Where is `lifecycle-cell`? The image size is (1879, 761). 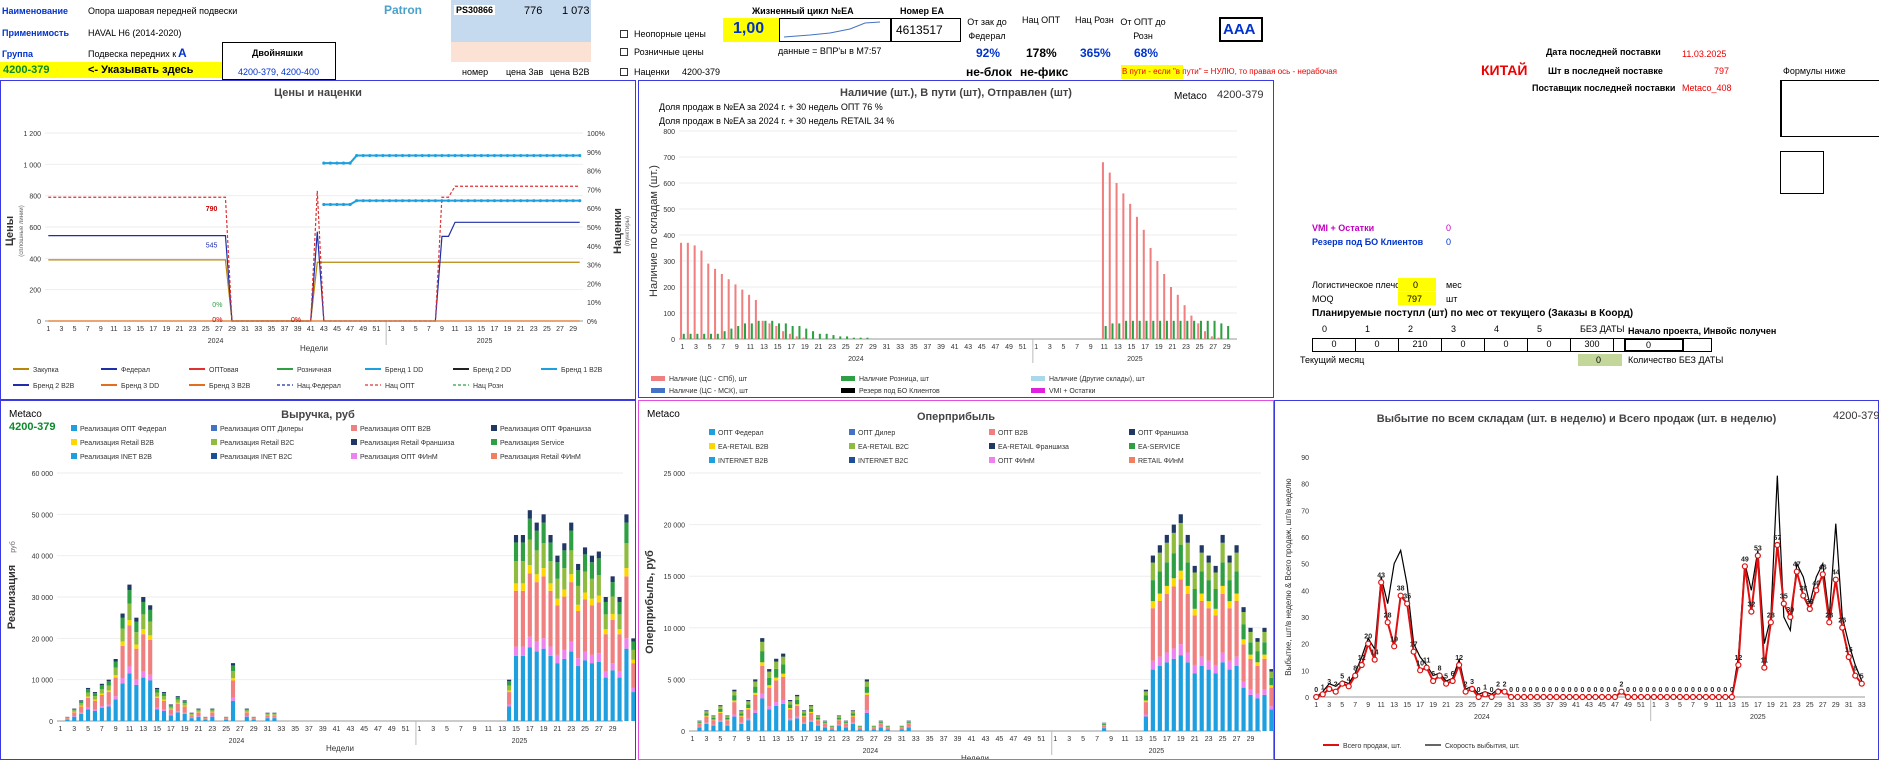
lifecycle-cell is located at coordinates (751, 30).